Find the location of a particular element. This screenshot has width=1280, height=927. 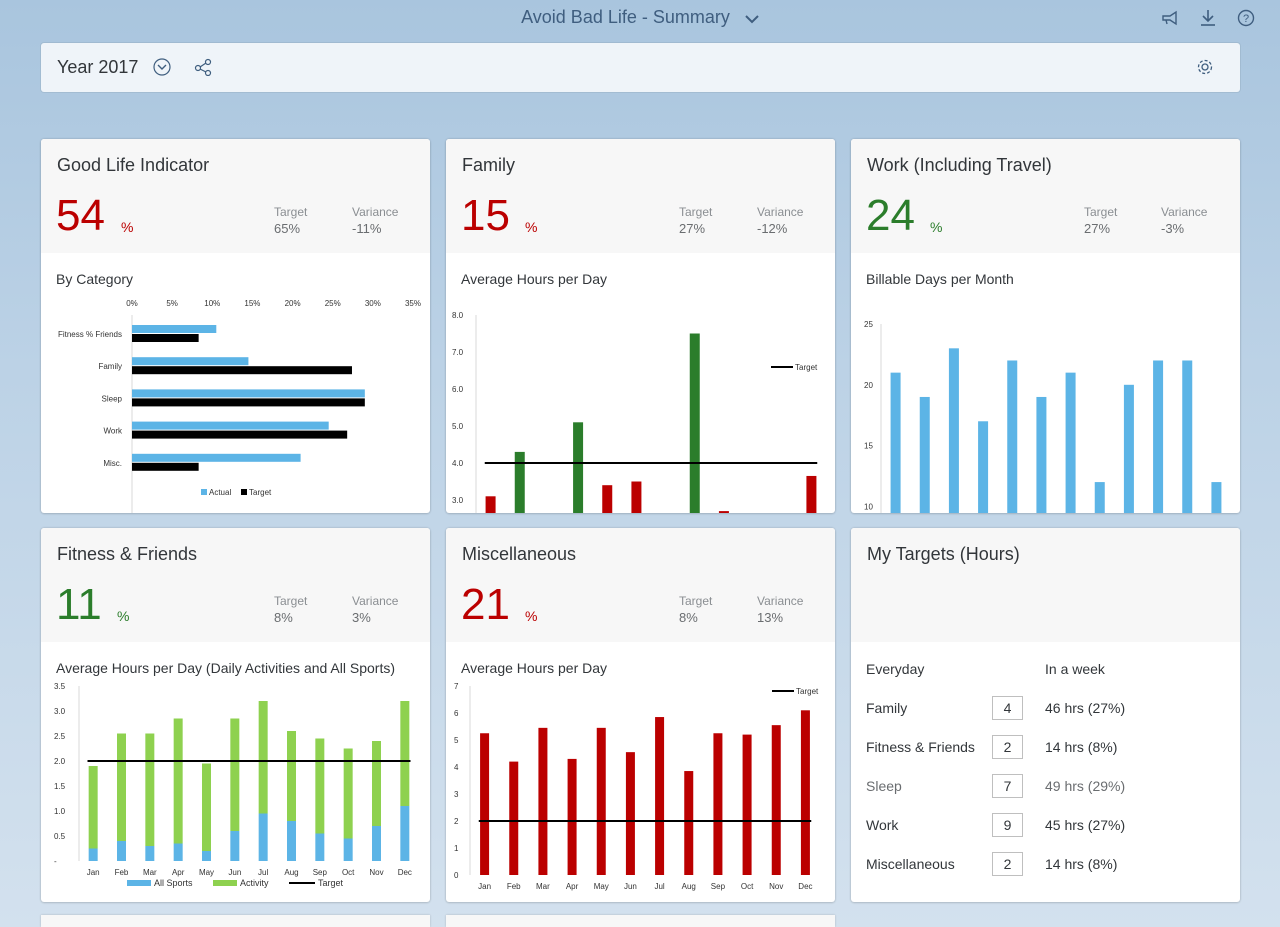

megaphone-icon is located at coordinates (1170, 18).